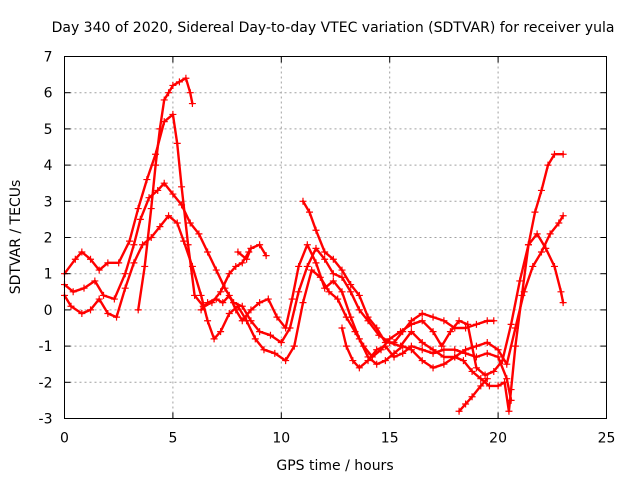 The height and width of the screenshot is (480, 640). What do you see at coordinates (498, 439) in the screenshot?
I see `x-tick-label: 20` at bounding box center [498, 439].